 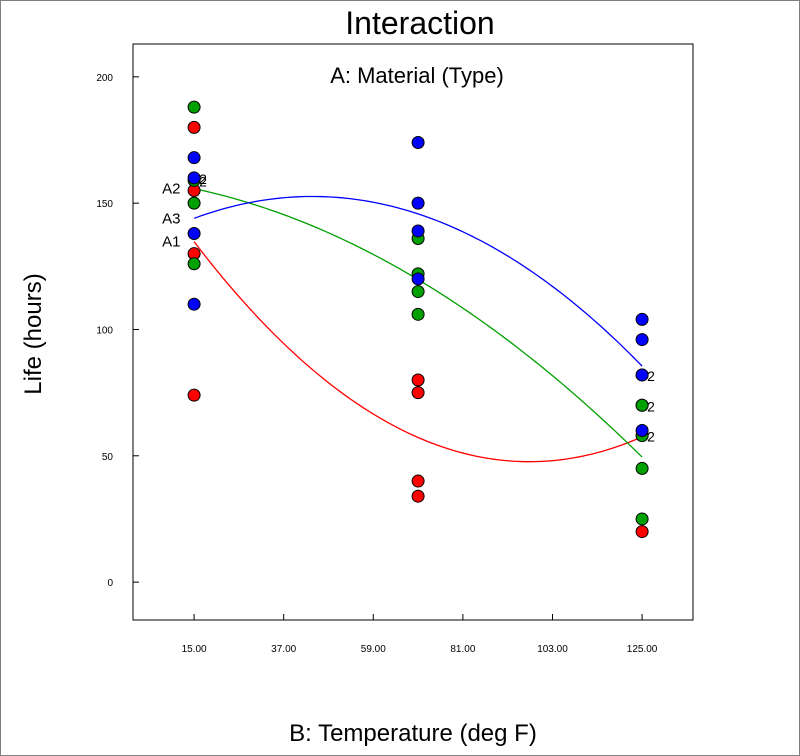 I want to click on chart-subtitle: A: Material (Type), so click(x=417, y=75).